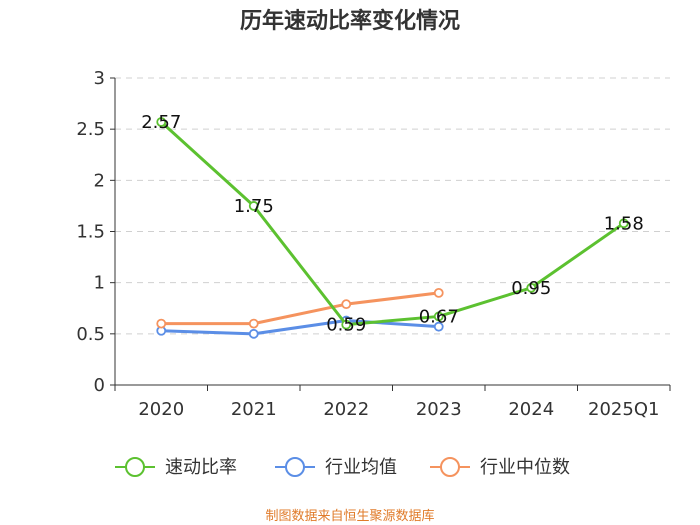 The width and height of the screenshot is (700, 525). Describe the element at coordinates (99, 78) in the screenshot. I see `y-tick-label: 3` at that location.